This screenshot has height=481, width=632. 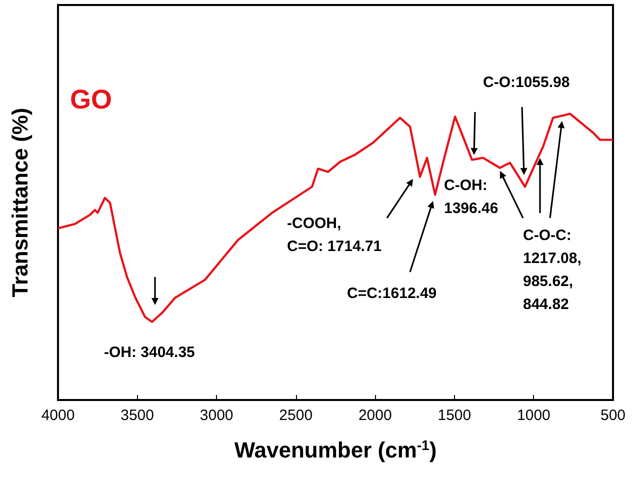 What do you see at coordinates (217, 415) in the screenshot?
I see `x-tick-label: 3000` at bounding box center [217, 415].